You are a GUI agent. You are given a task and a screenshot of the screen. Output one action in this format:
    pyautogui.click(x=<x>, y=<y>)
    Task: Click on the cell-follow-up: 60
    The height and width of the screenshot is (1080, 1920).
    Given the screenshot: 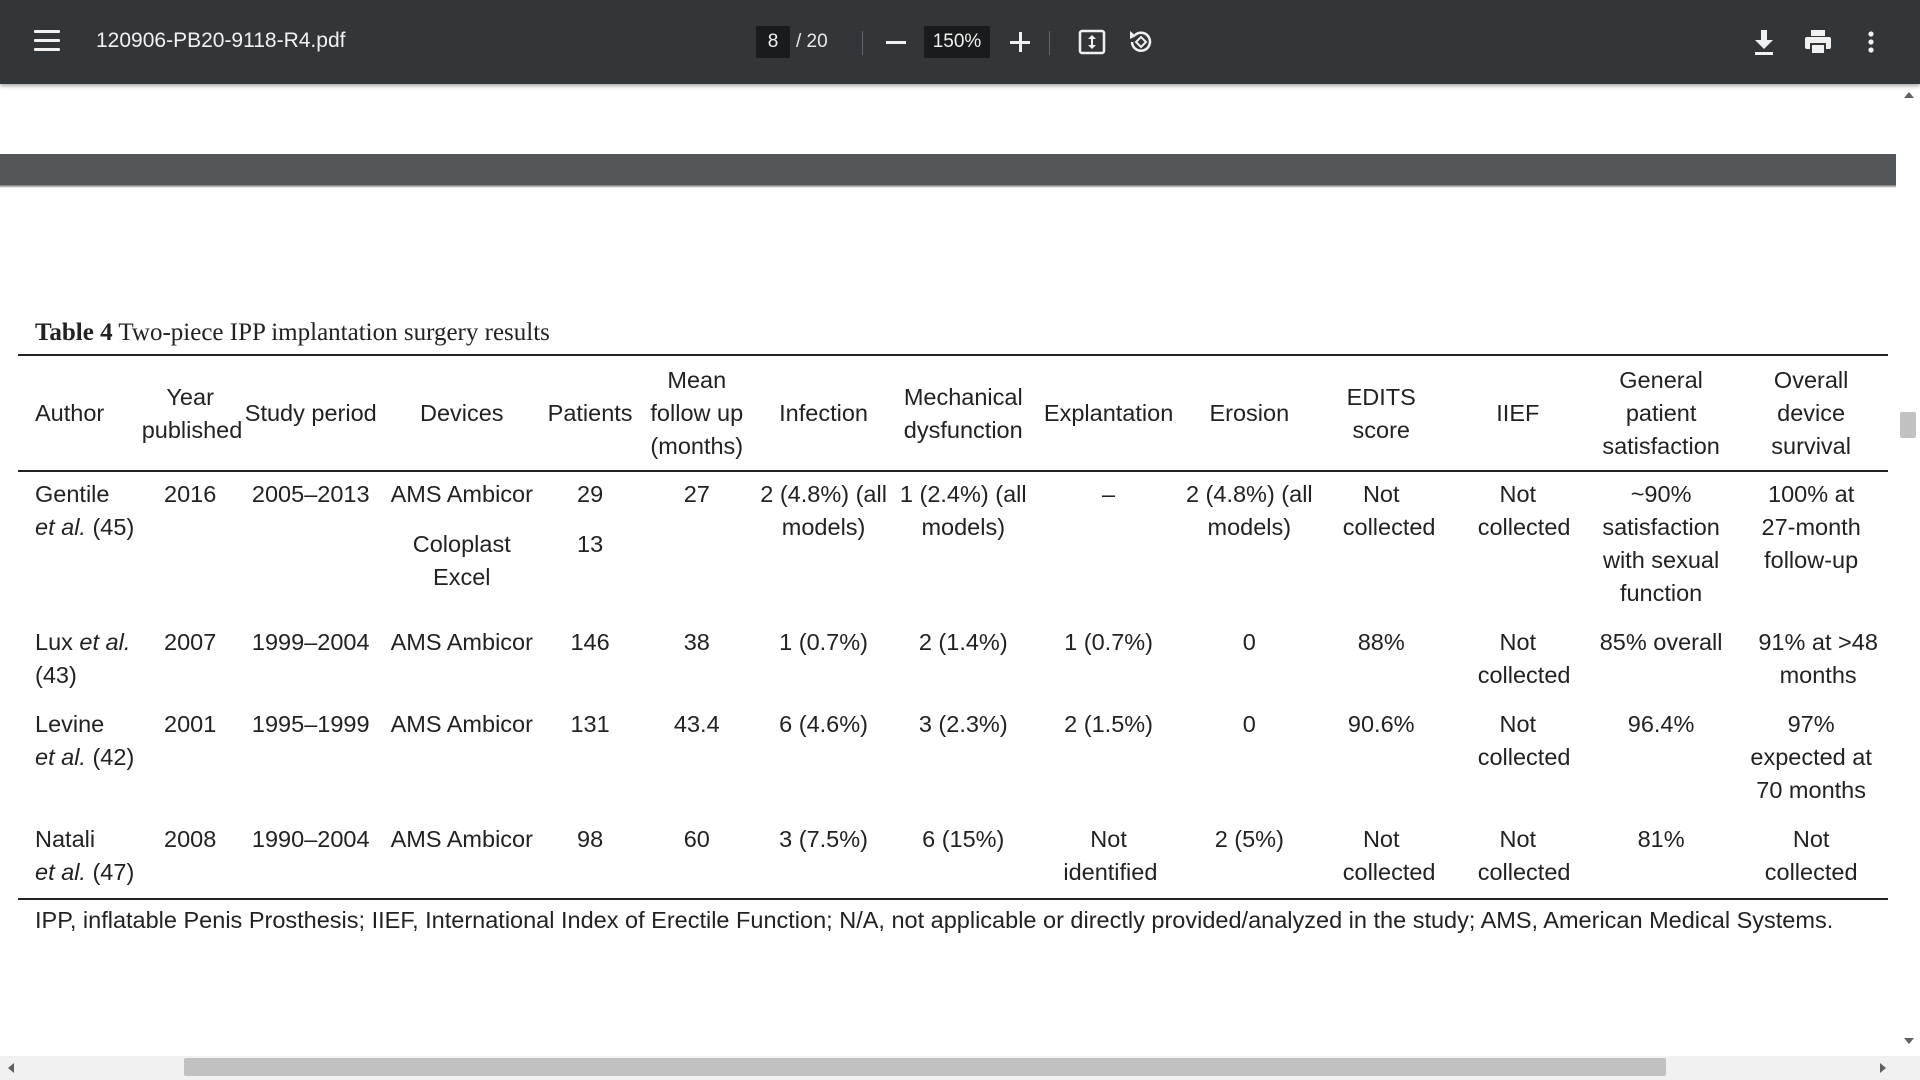 What is the action you would take?
    pyautogui.click(x=696, y=839)
    